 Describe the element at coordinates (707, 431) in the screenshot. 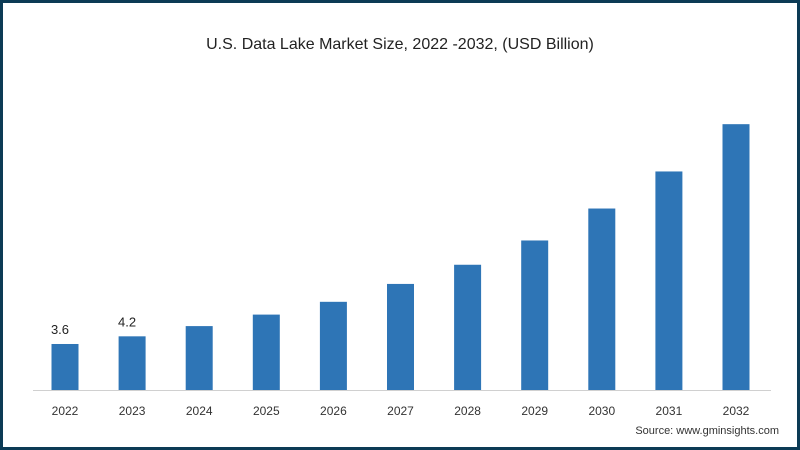

I see `source-note: Source: www.gminsights.com` at that location.